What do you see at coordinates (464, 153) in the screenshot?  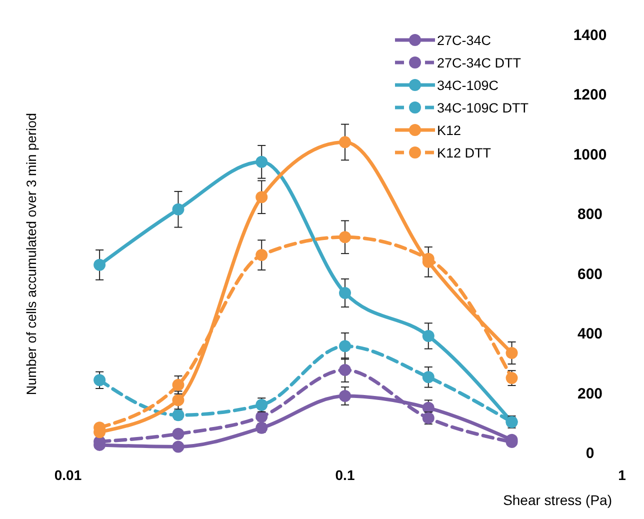 I see `legend-label: K12 DTT` at bounding box center [464, 153].